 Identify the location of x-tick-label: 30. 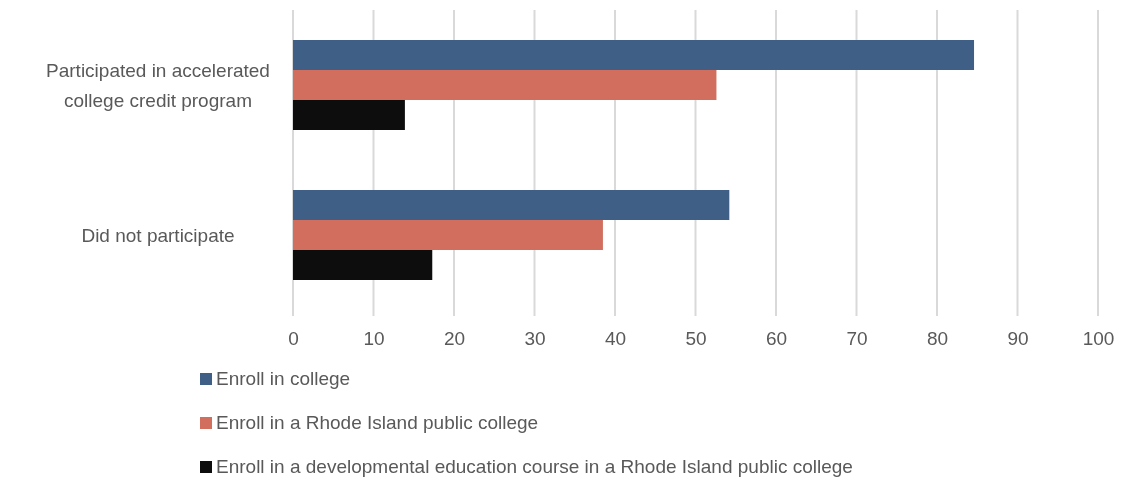
(535, 339).